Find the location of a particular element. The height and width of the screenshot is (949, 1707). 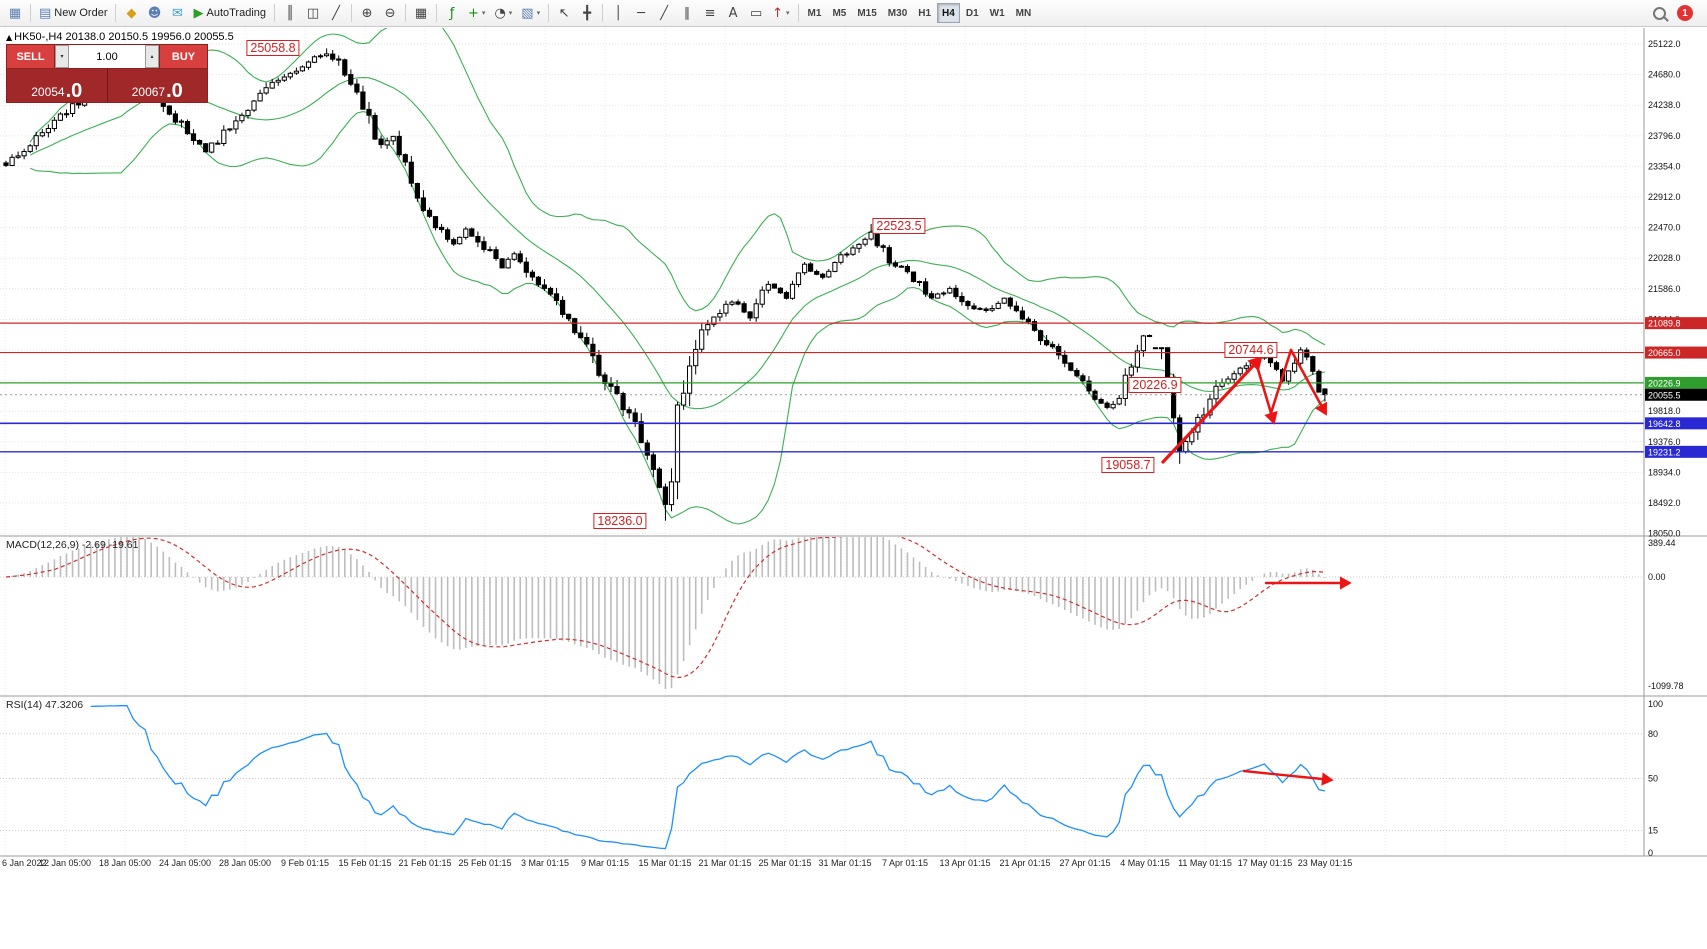

leg-up-line is located at coordinates (1281, 381).